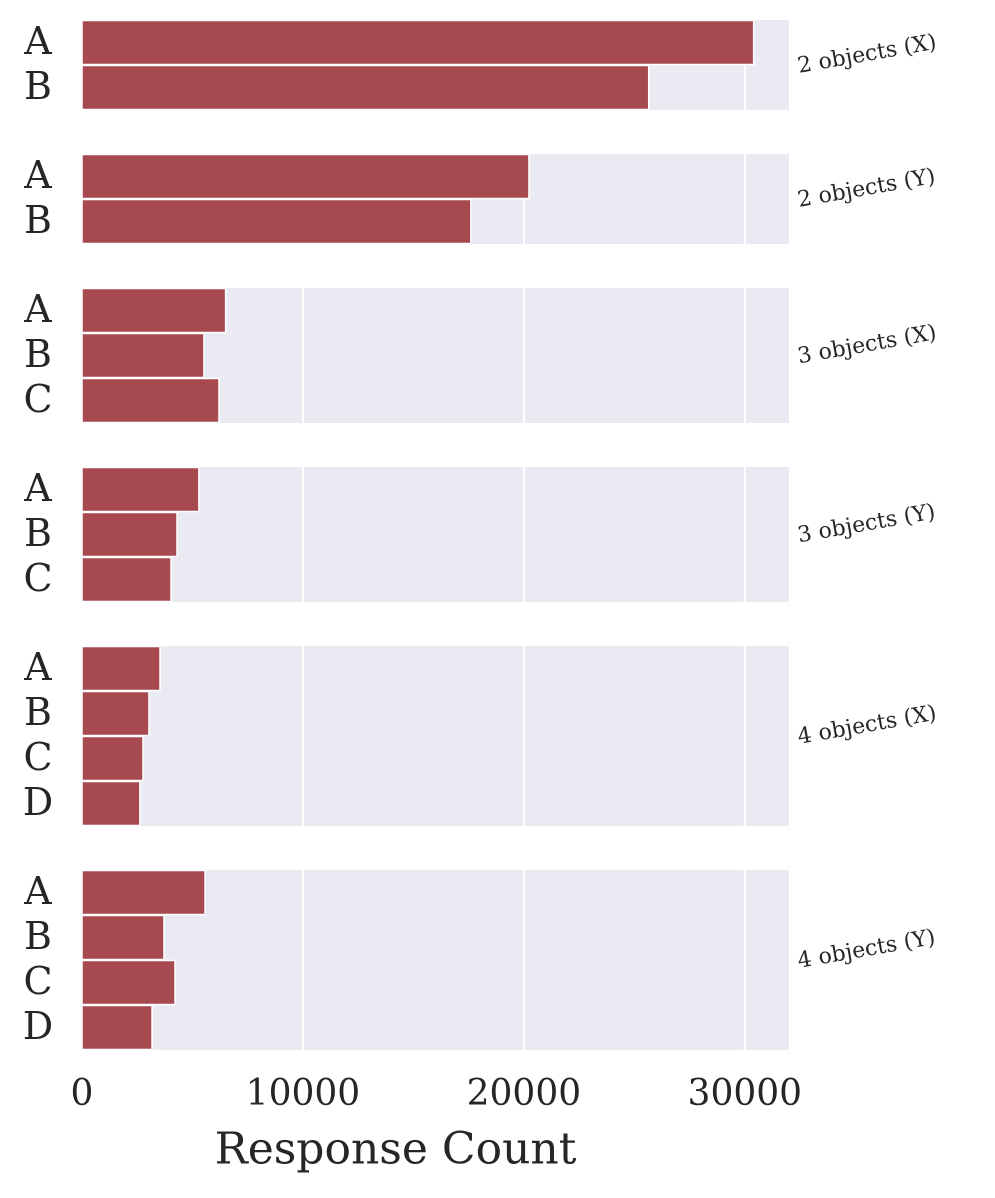 This screenshot has width=995, height=1198. Describe the element at coordinates (867, 54) in the screenshot. I see `panel-label: 2 objects (X)` at that location.